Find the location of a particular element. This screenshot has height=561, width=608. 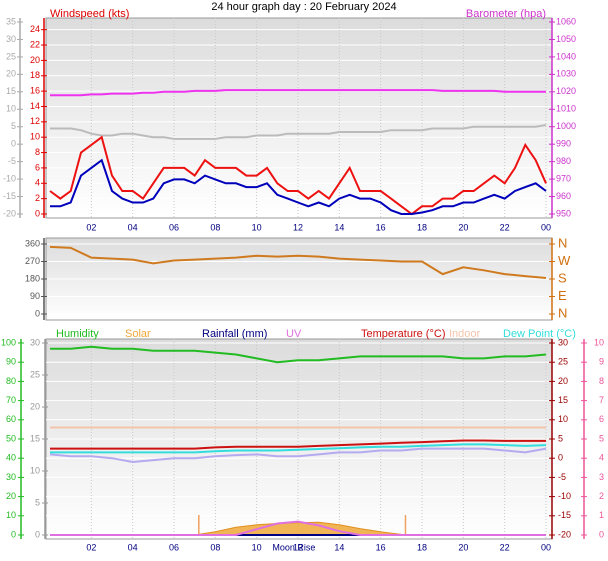

y-tick-label: 9 is located at coordinates (601, 362).